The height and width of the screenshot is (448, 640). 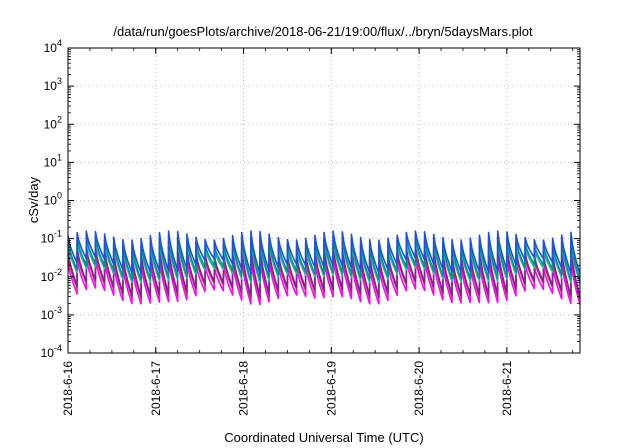 I want to click on x-tick-label: 2018-6-20, so click(x=419, y=388).